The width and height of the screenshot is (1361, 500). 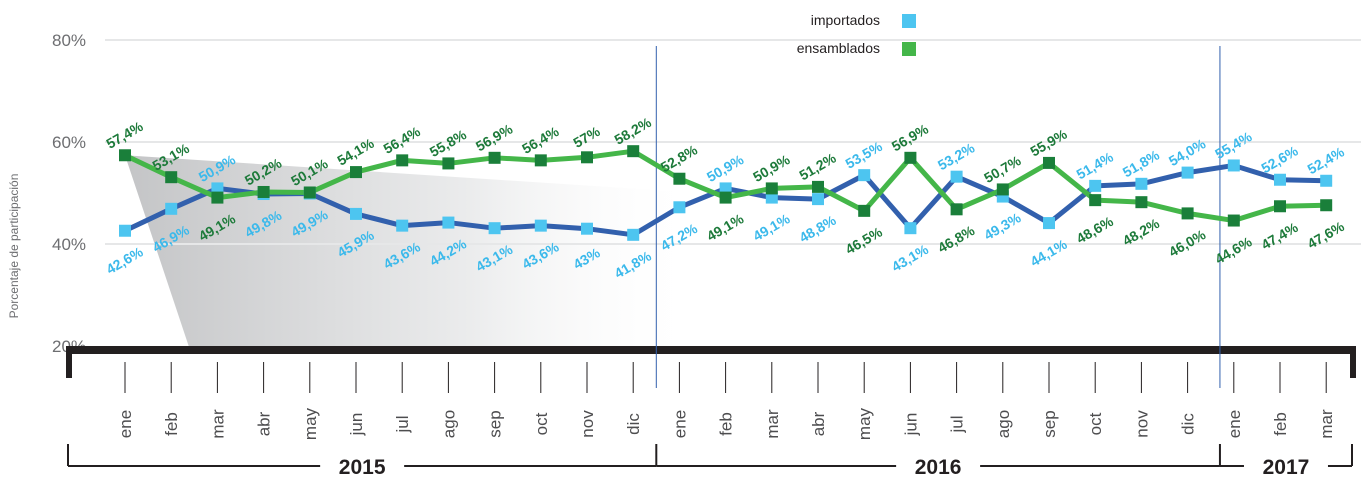 What do you see at coordinates (845, 20) in the screenshot?
I see `legend-label-importados: importados` at bounding box center [845, 20].